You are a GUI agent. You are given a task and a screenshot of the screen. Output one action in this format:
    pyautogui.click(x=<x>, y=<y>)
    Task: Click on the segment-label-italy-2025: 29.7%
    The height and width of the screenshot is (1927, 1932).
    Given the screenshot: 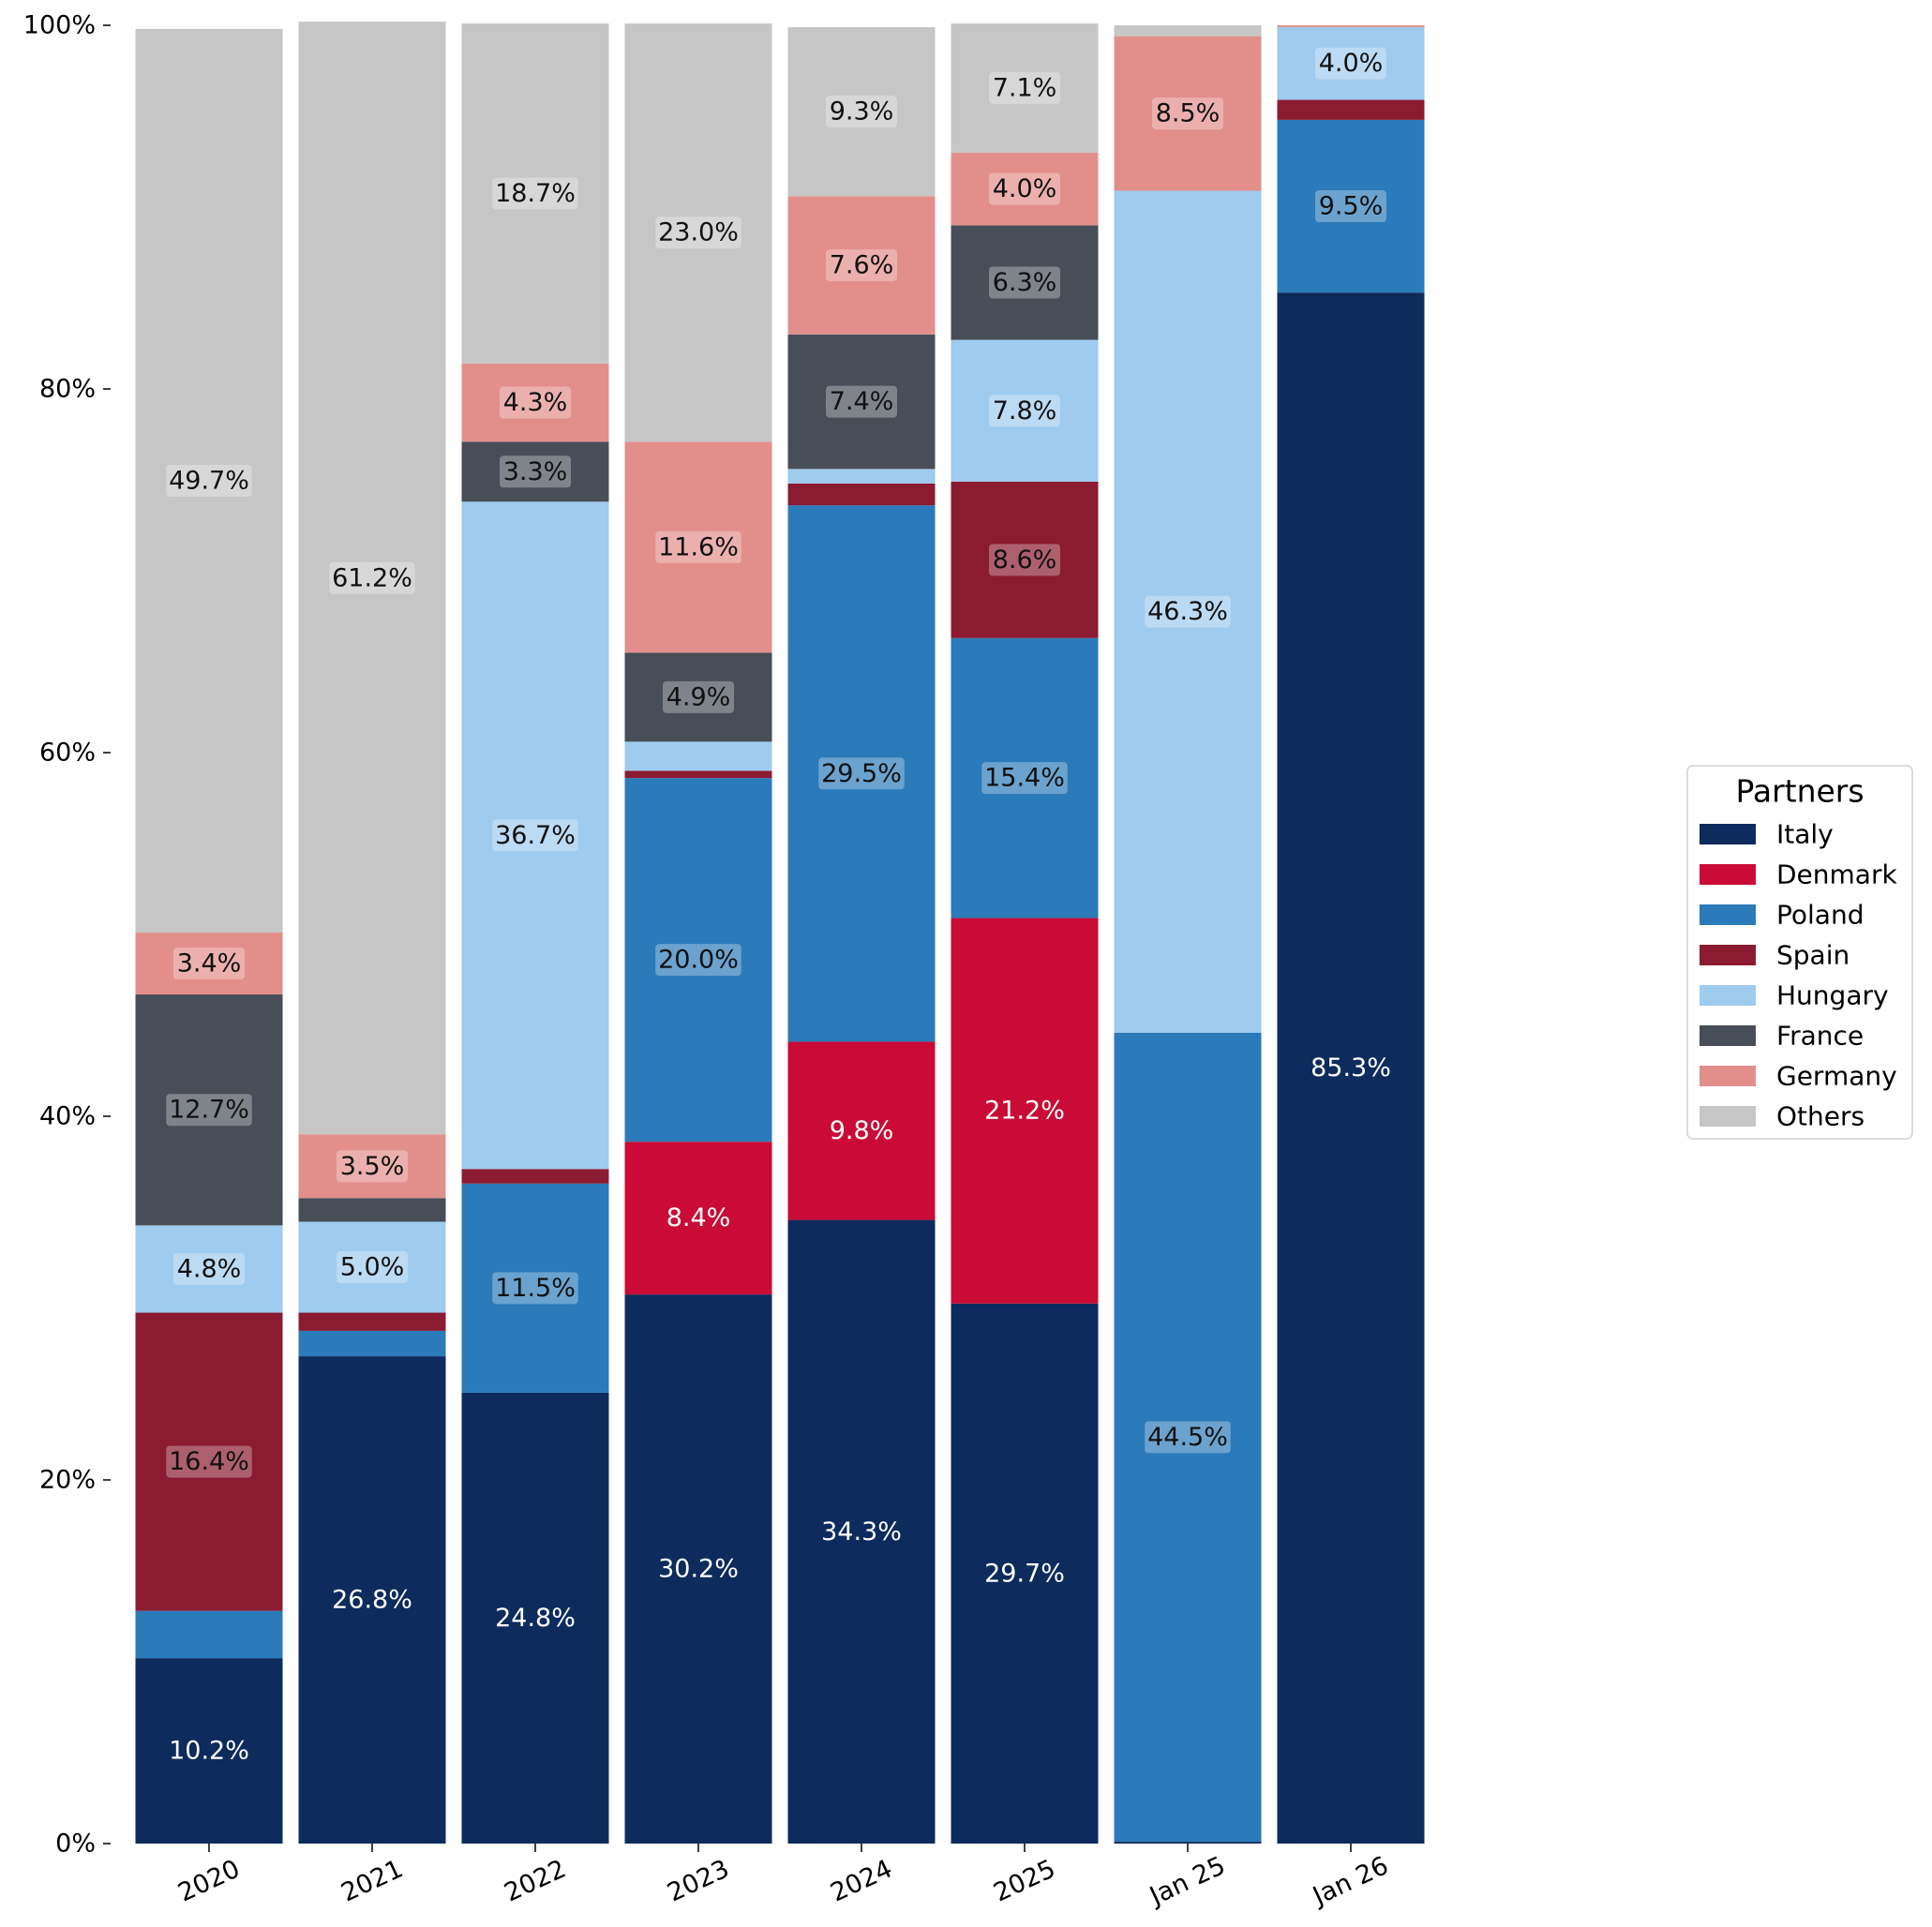 What is the action you would take?
    pyautogui.click(x=1024, y=1574)
    